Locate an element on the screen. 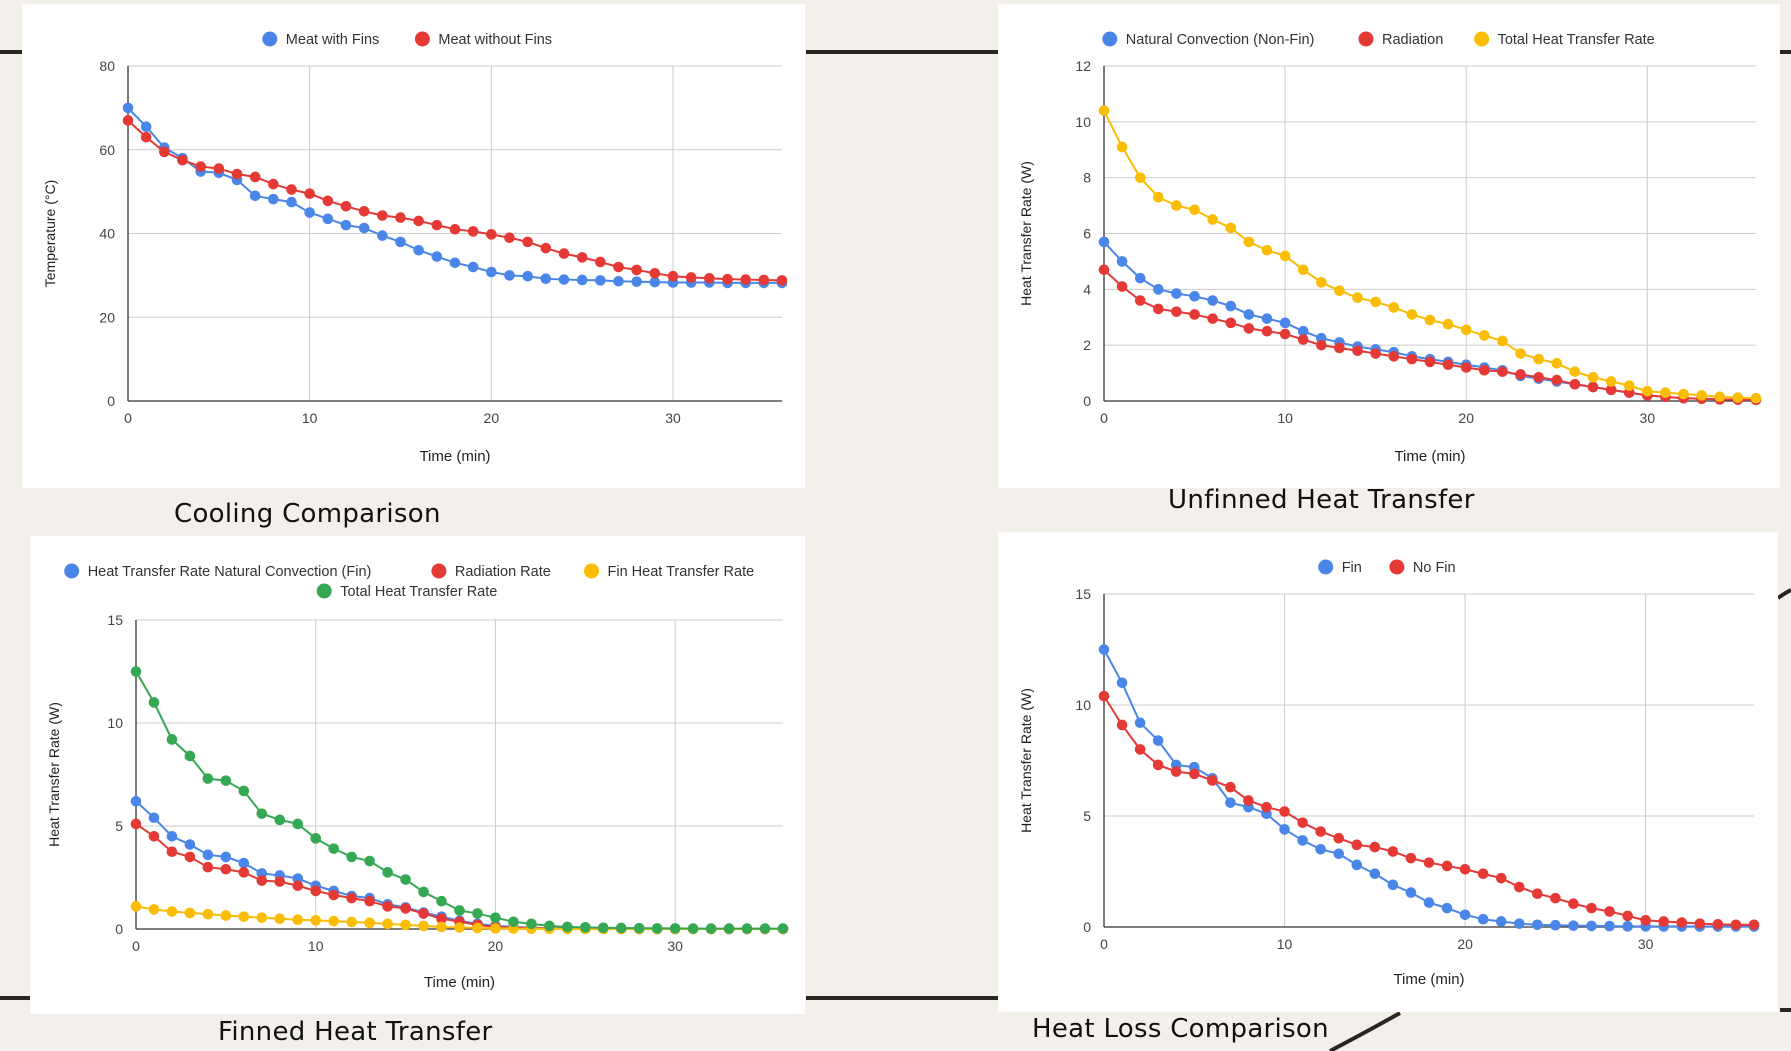 This screenshot has width=1791, height=1051. y-tick-label: 12 is located at coordinates (1083, 66).